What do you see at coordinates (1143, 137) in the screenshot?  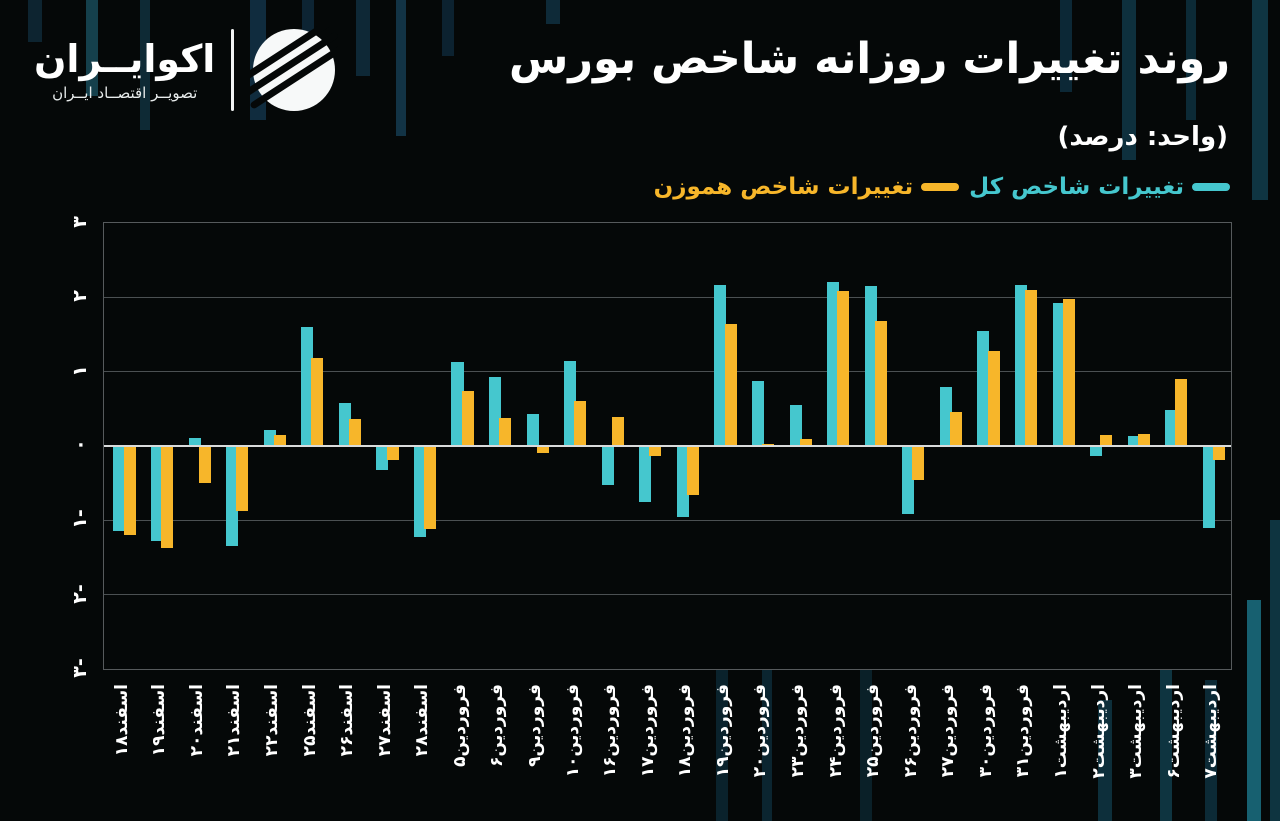 I see `unit-note: (واحد: درصد)` at bounding box center [1143, 137].